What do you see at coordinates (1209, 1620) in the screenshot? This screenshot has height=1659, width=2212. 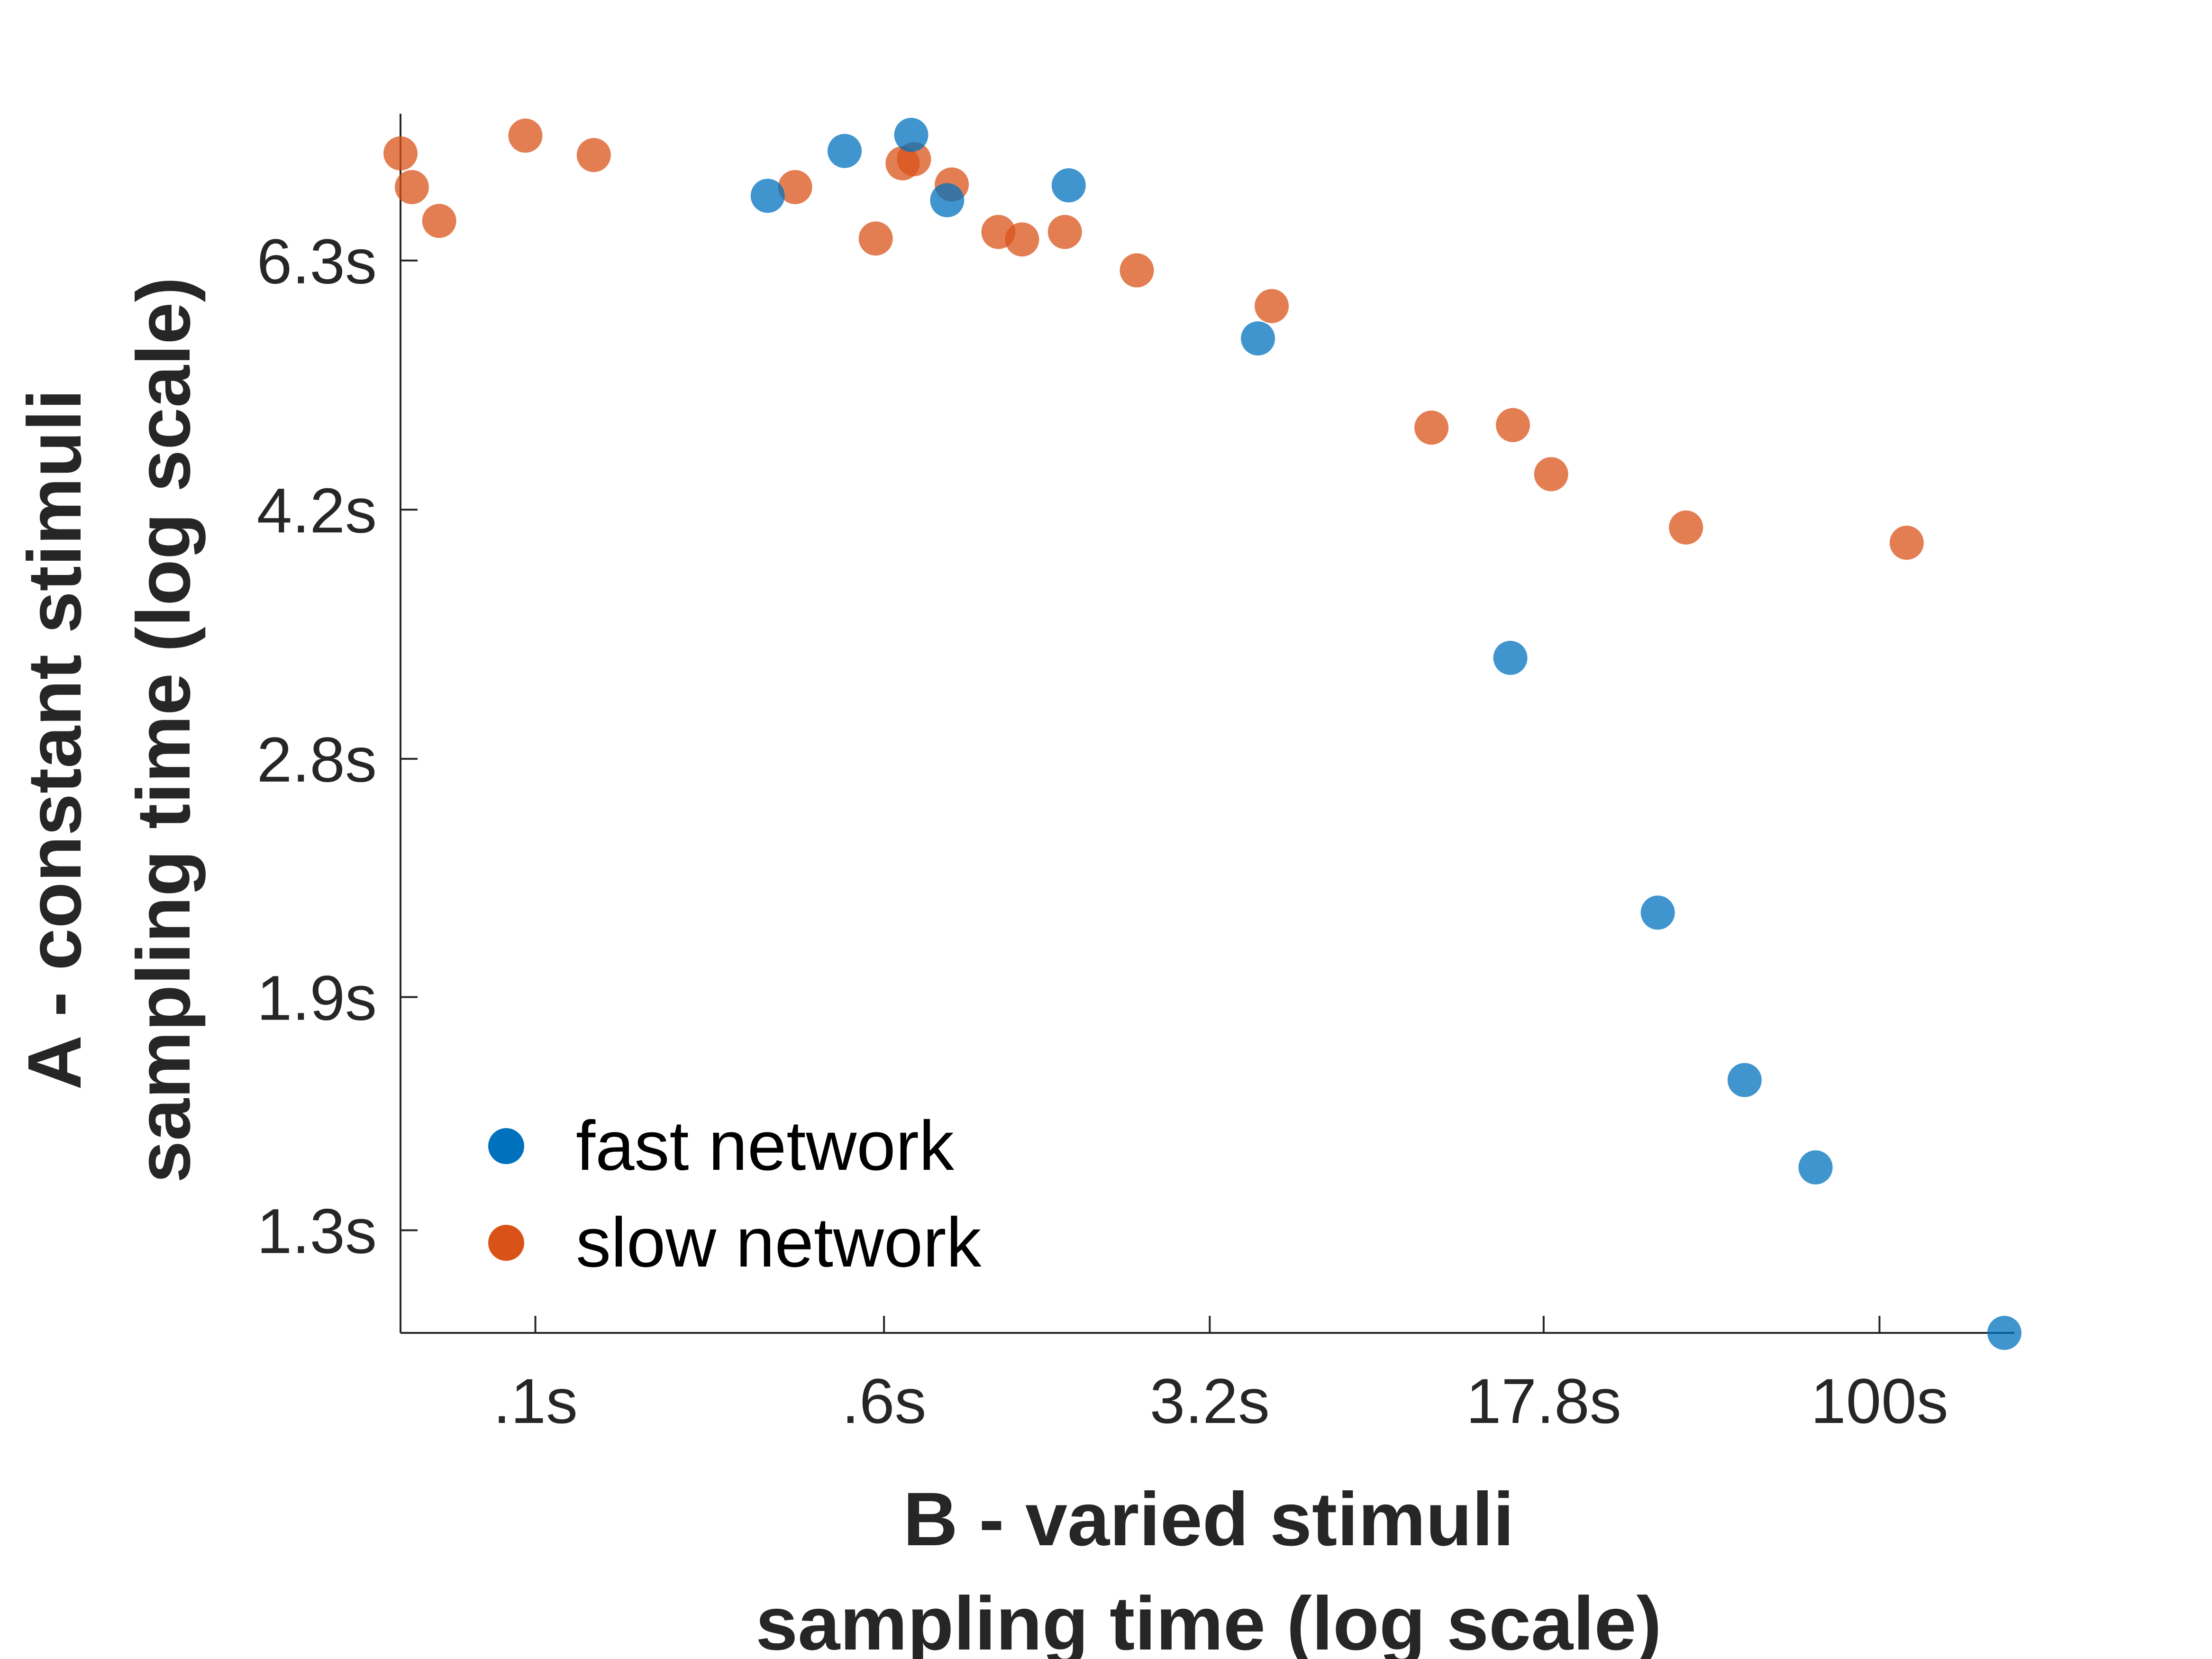 I see `x-axis-title-line-2: sampling time (log scale)` at bounding box center [1209, 1620].